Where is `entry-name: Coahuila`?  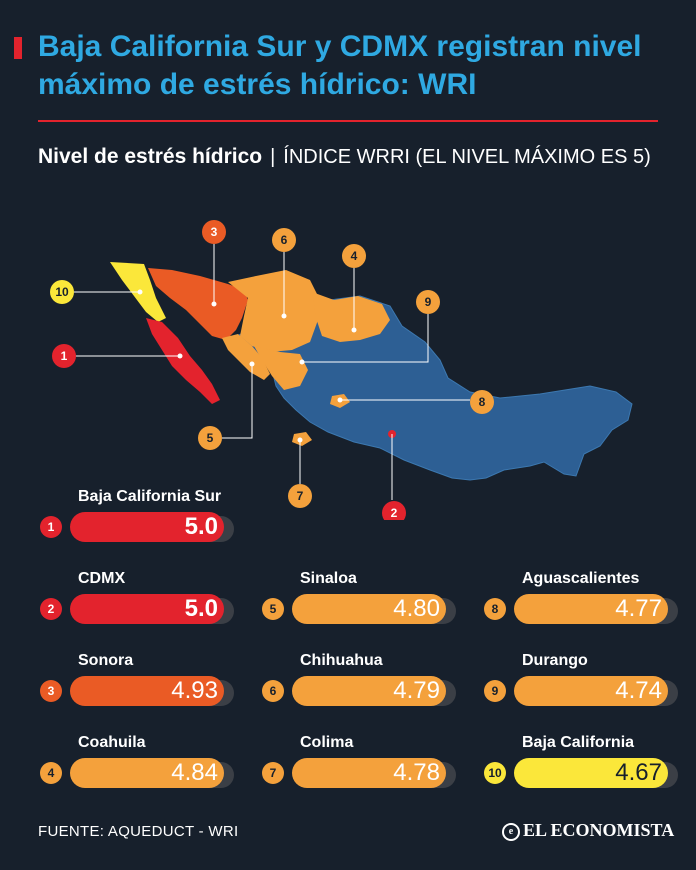 entry-name: Coahuila is located at coordinates (112, 742).